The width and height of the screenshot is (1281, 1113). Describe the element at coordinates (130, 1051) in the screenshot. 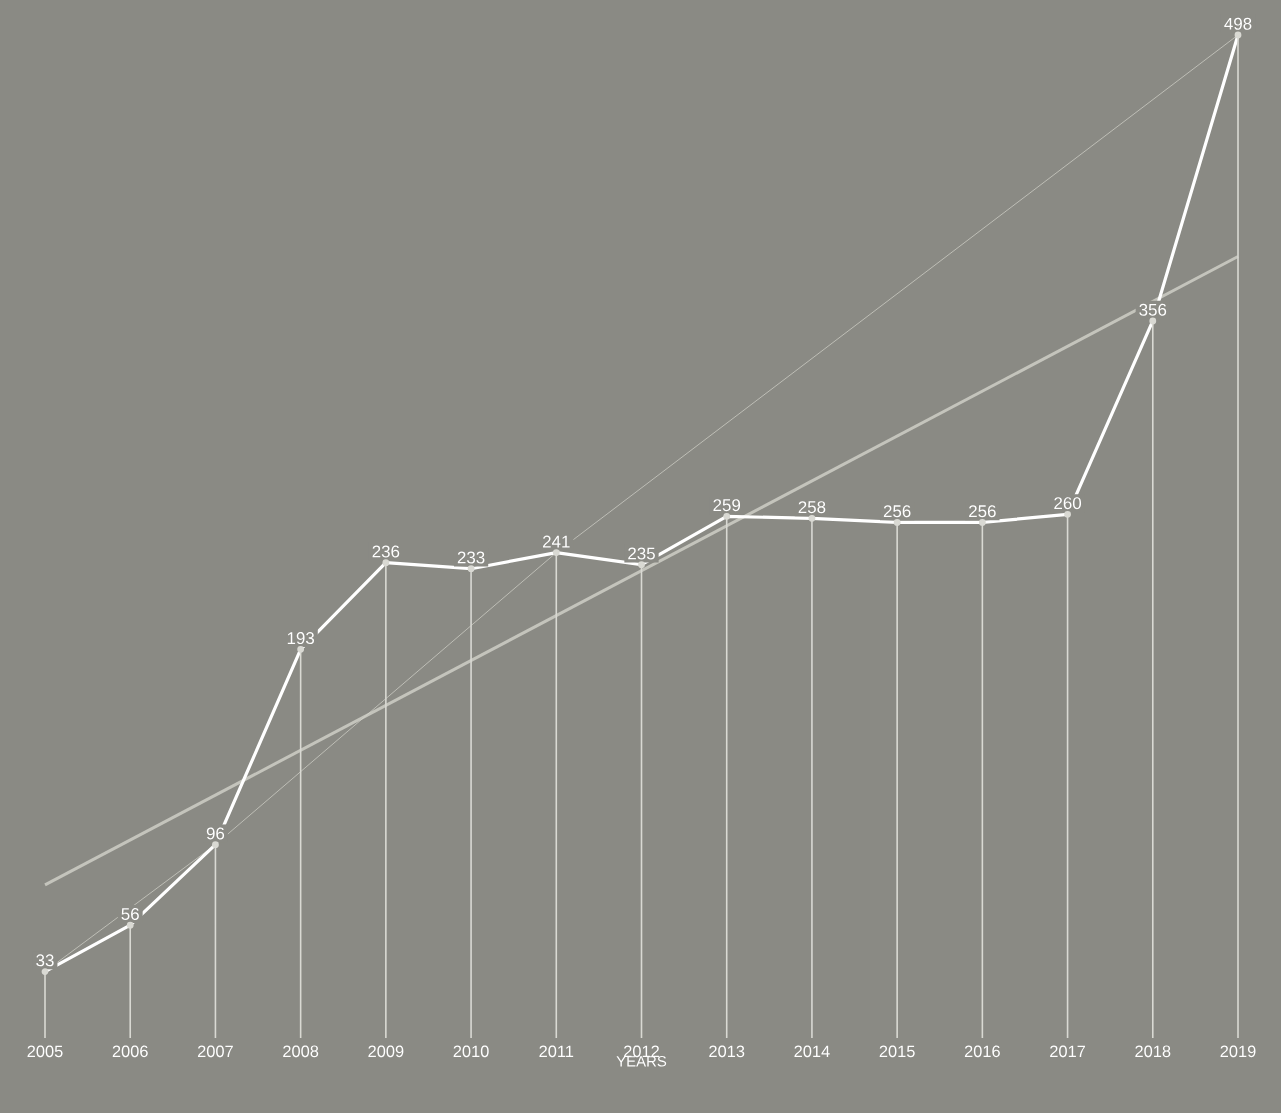

I see `x-tick-label: 2006` at that location.